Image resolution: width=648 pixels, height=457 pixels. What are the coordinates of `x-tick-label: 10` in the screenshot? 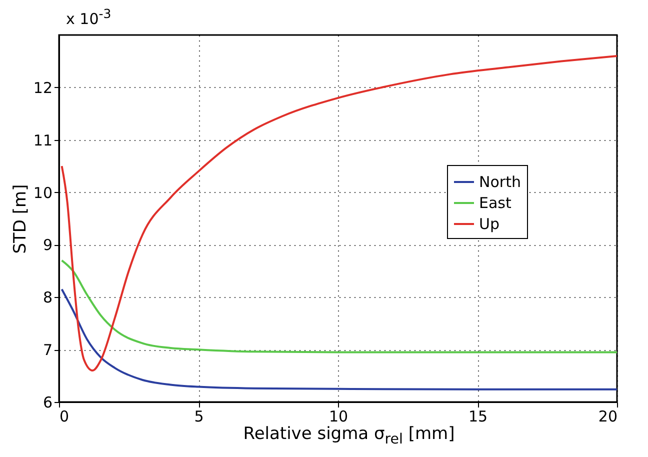 It's located at (338, 417).